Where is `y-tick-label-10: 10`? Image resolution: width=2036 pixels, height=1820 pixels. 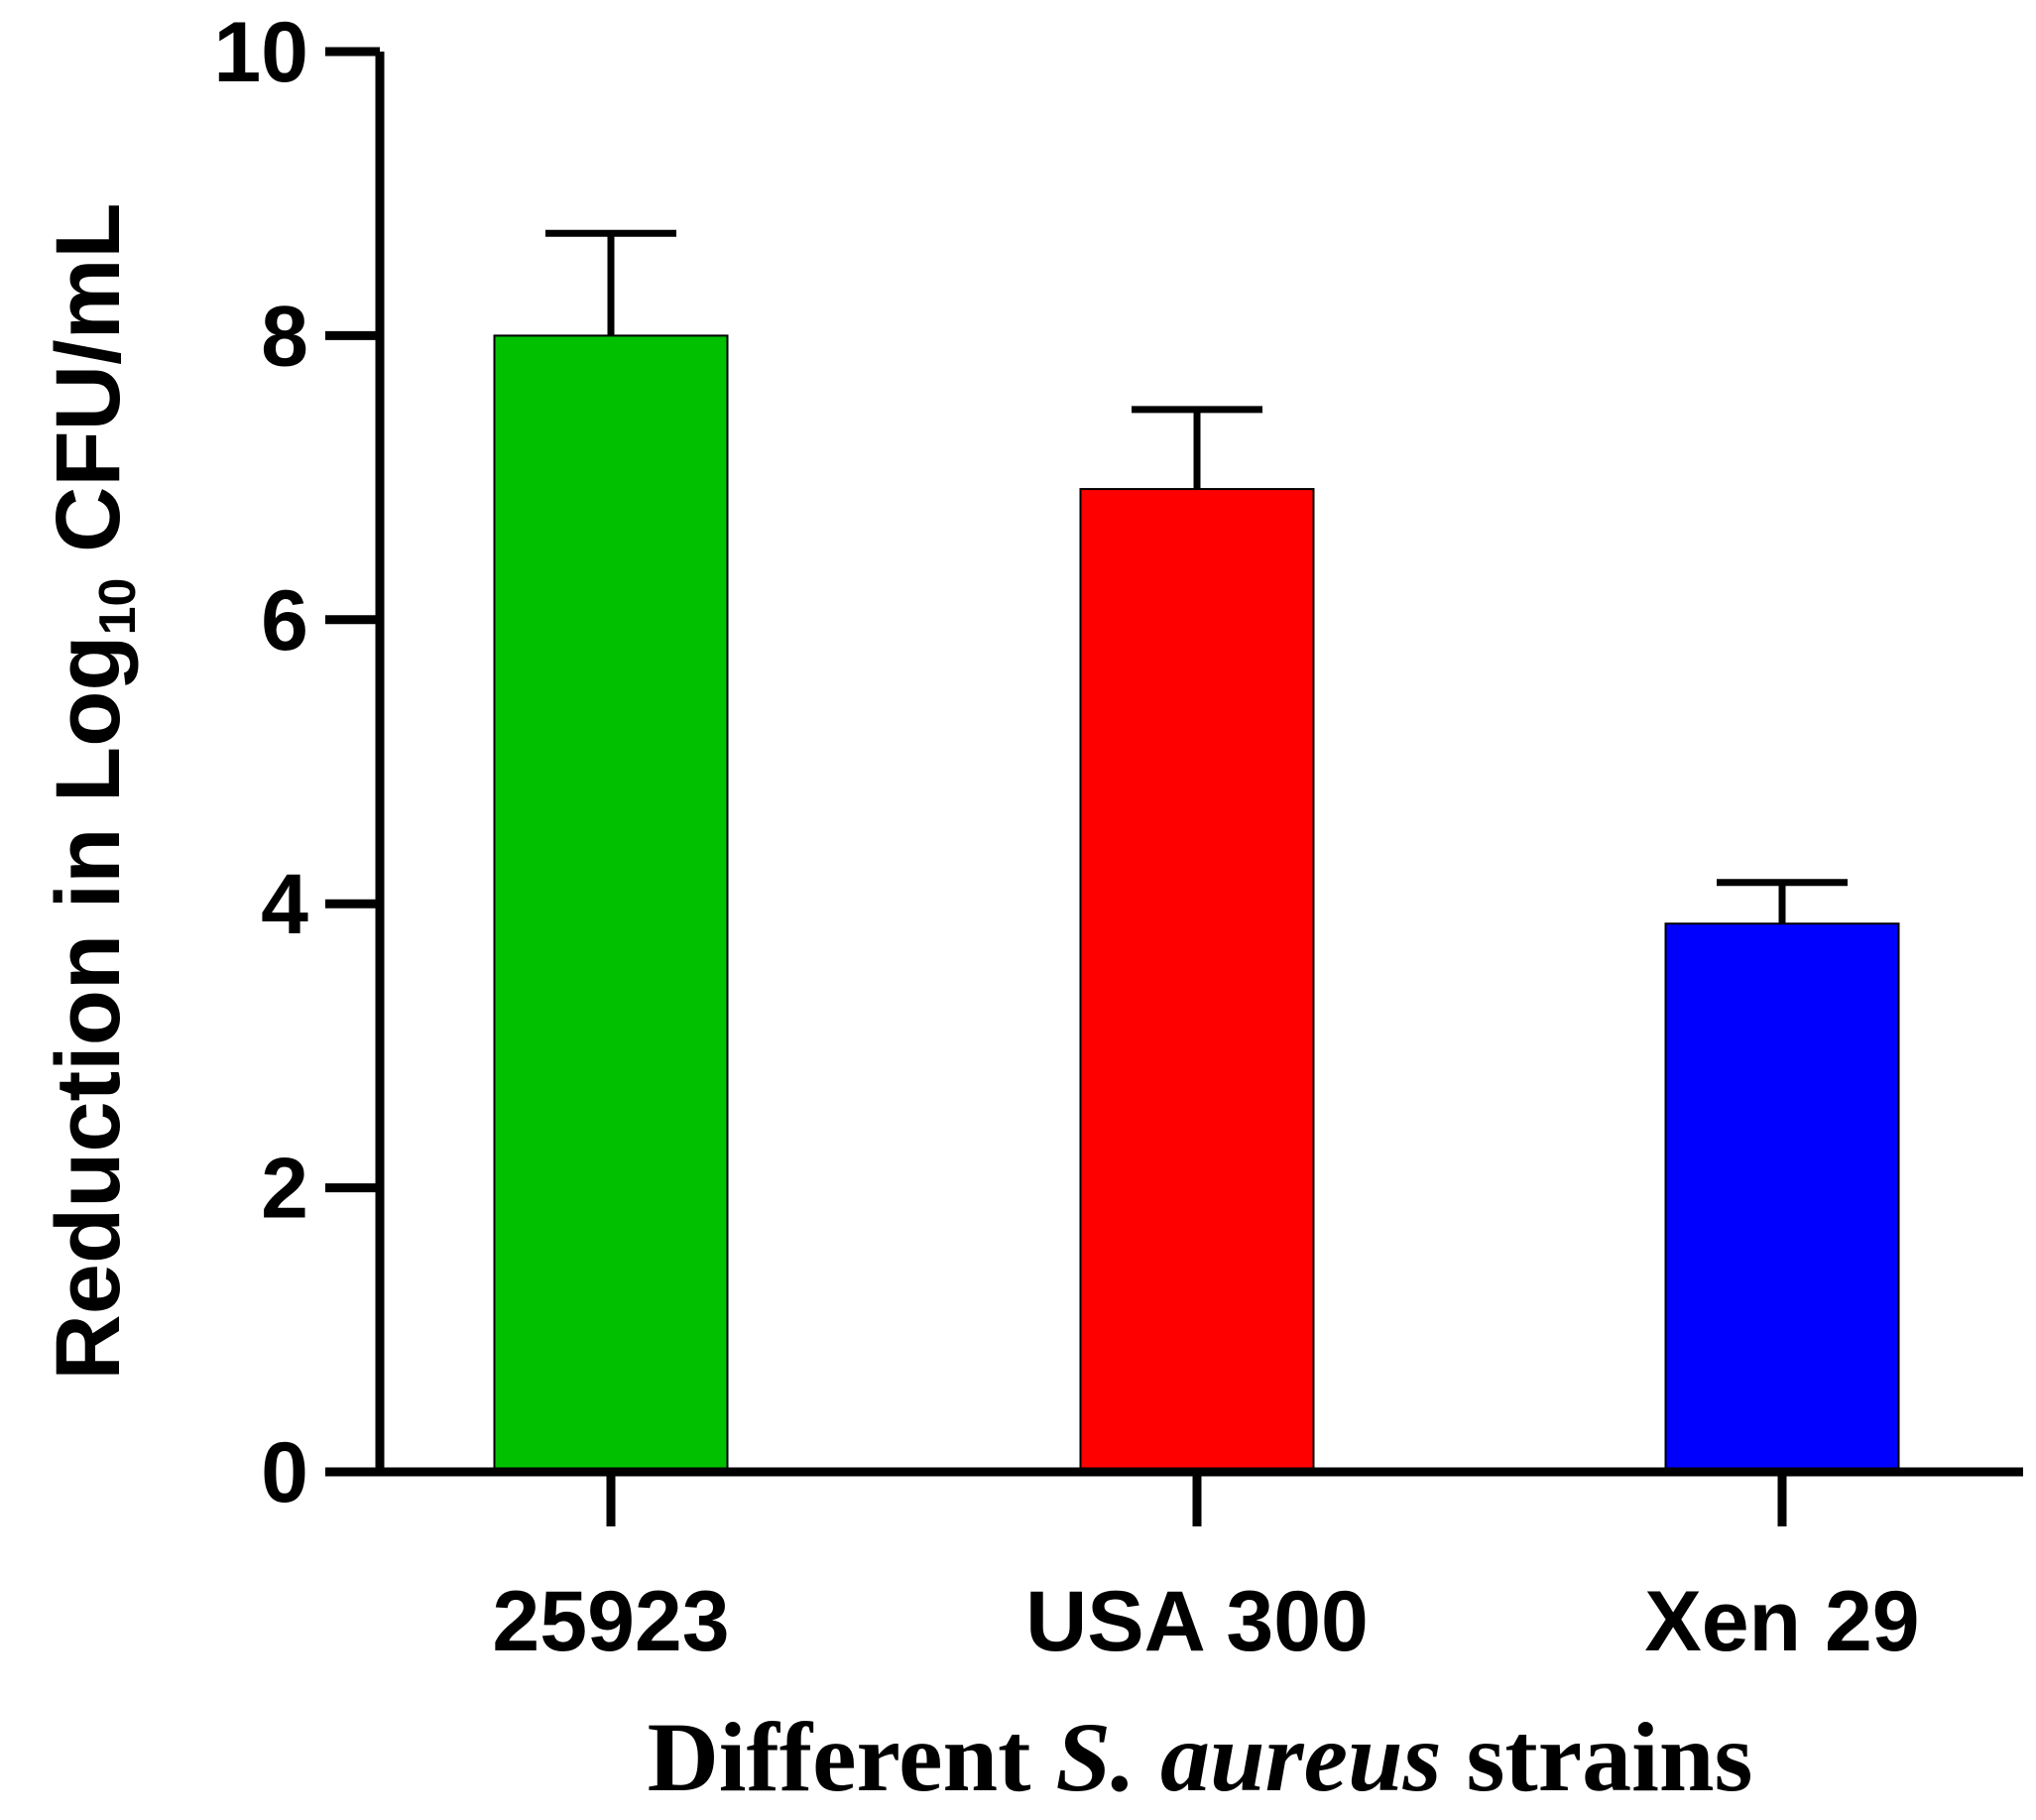 y-tick-label-10: 10 is located at coordinates (260, 52).